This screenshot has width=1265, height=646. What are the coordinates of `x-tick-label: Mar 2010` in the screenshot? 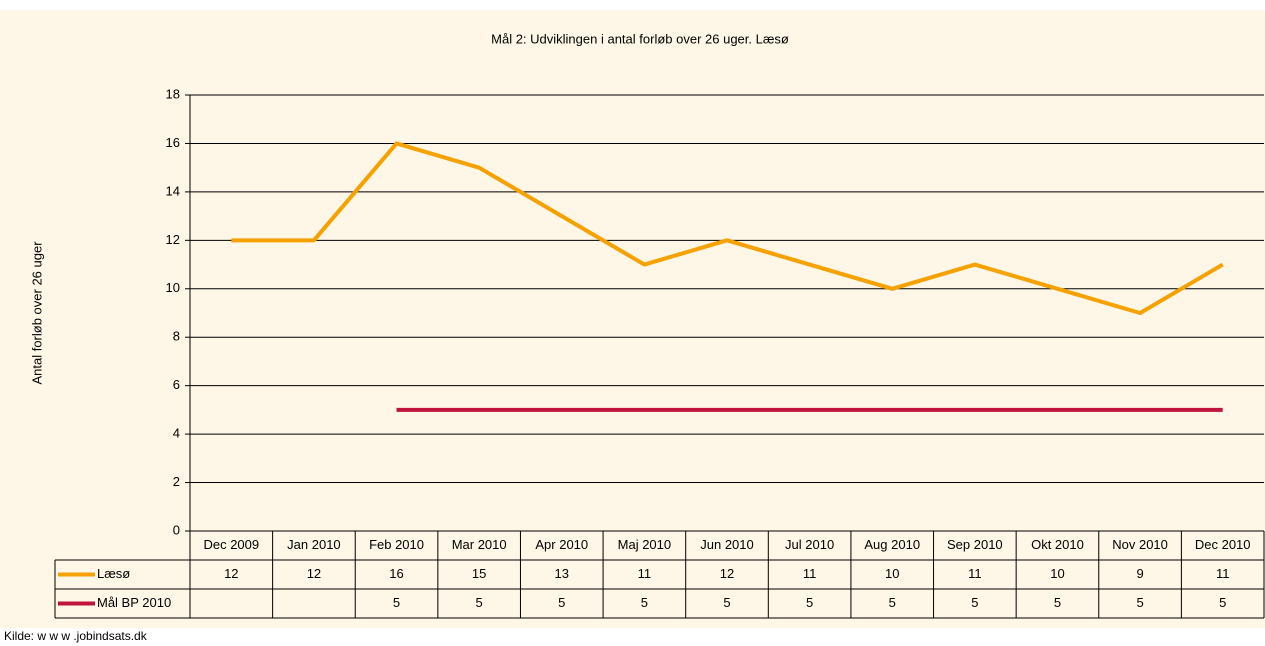 It's located at (479, 544).